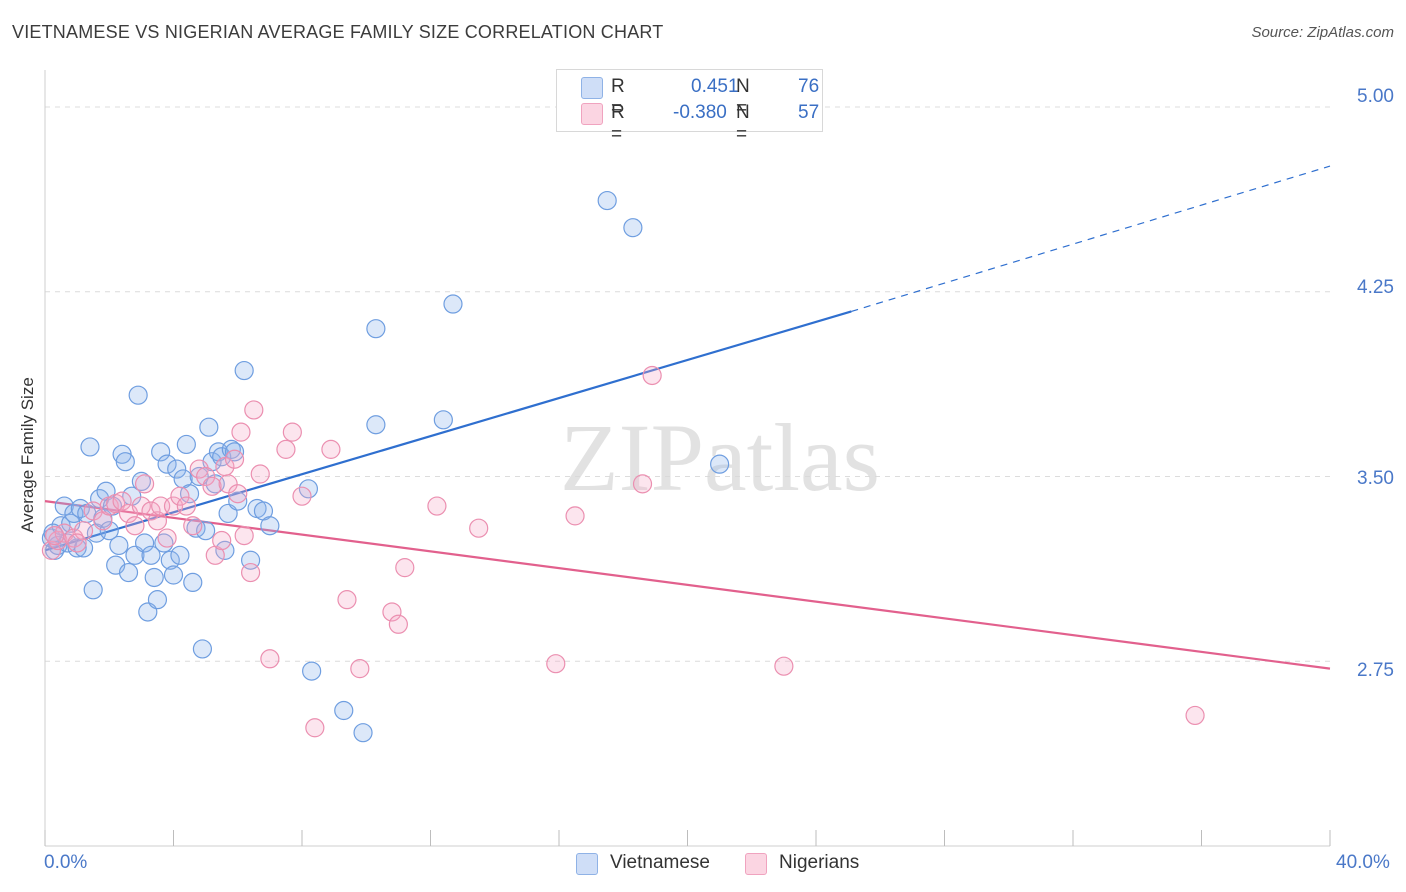  Describe the element at coordinates (592, 88) in the screenshot. I see `vietnamese-swatch` at that location.